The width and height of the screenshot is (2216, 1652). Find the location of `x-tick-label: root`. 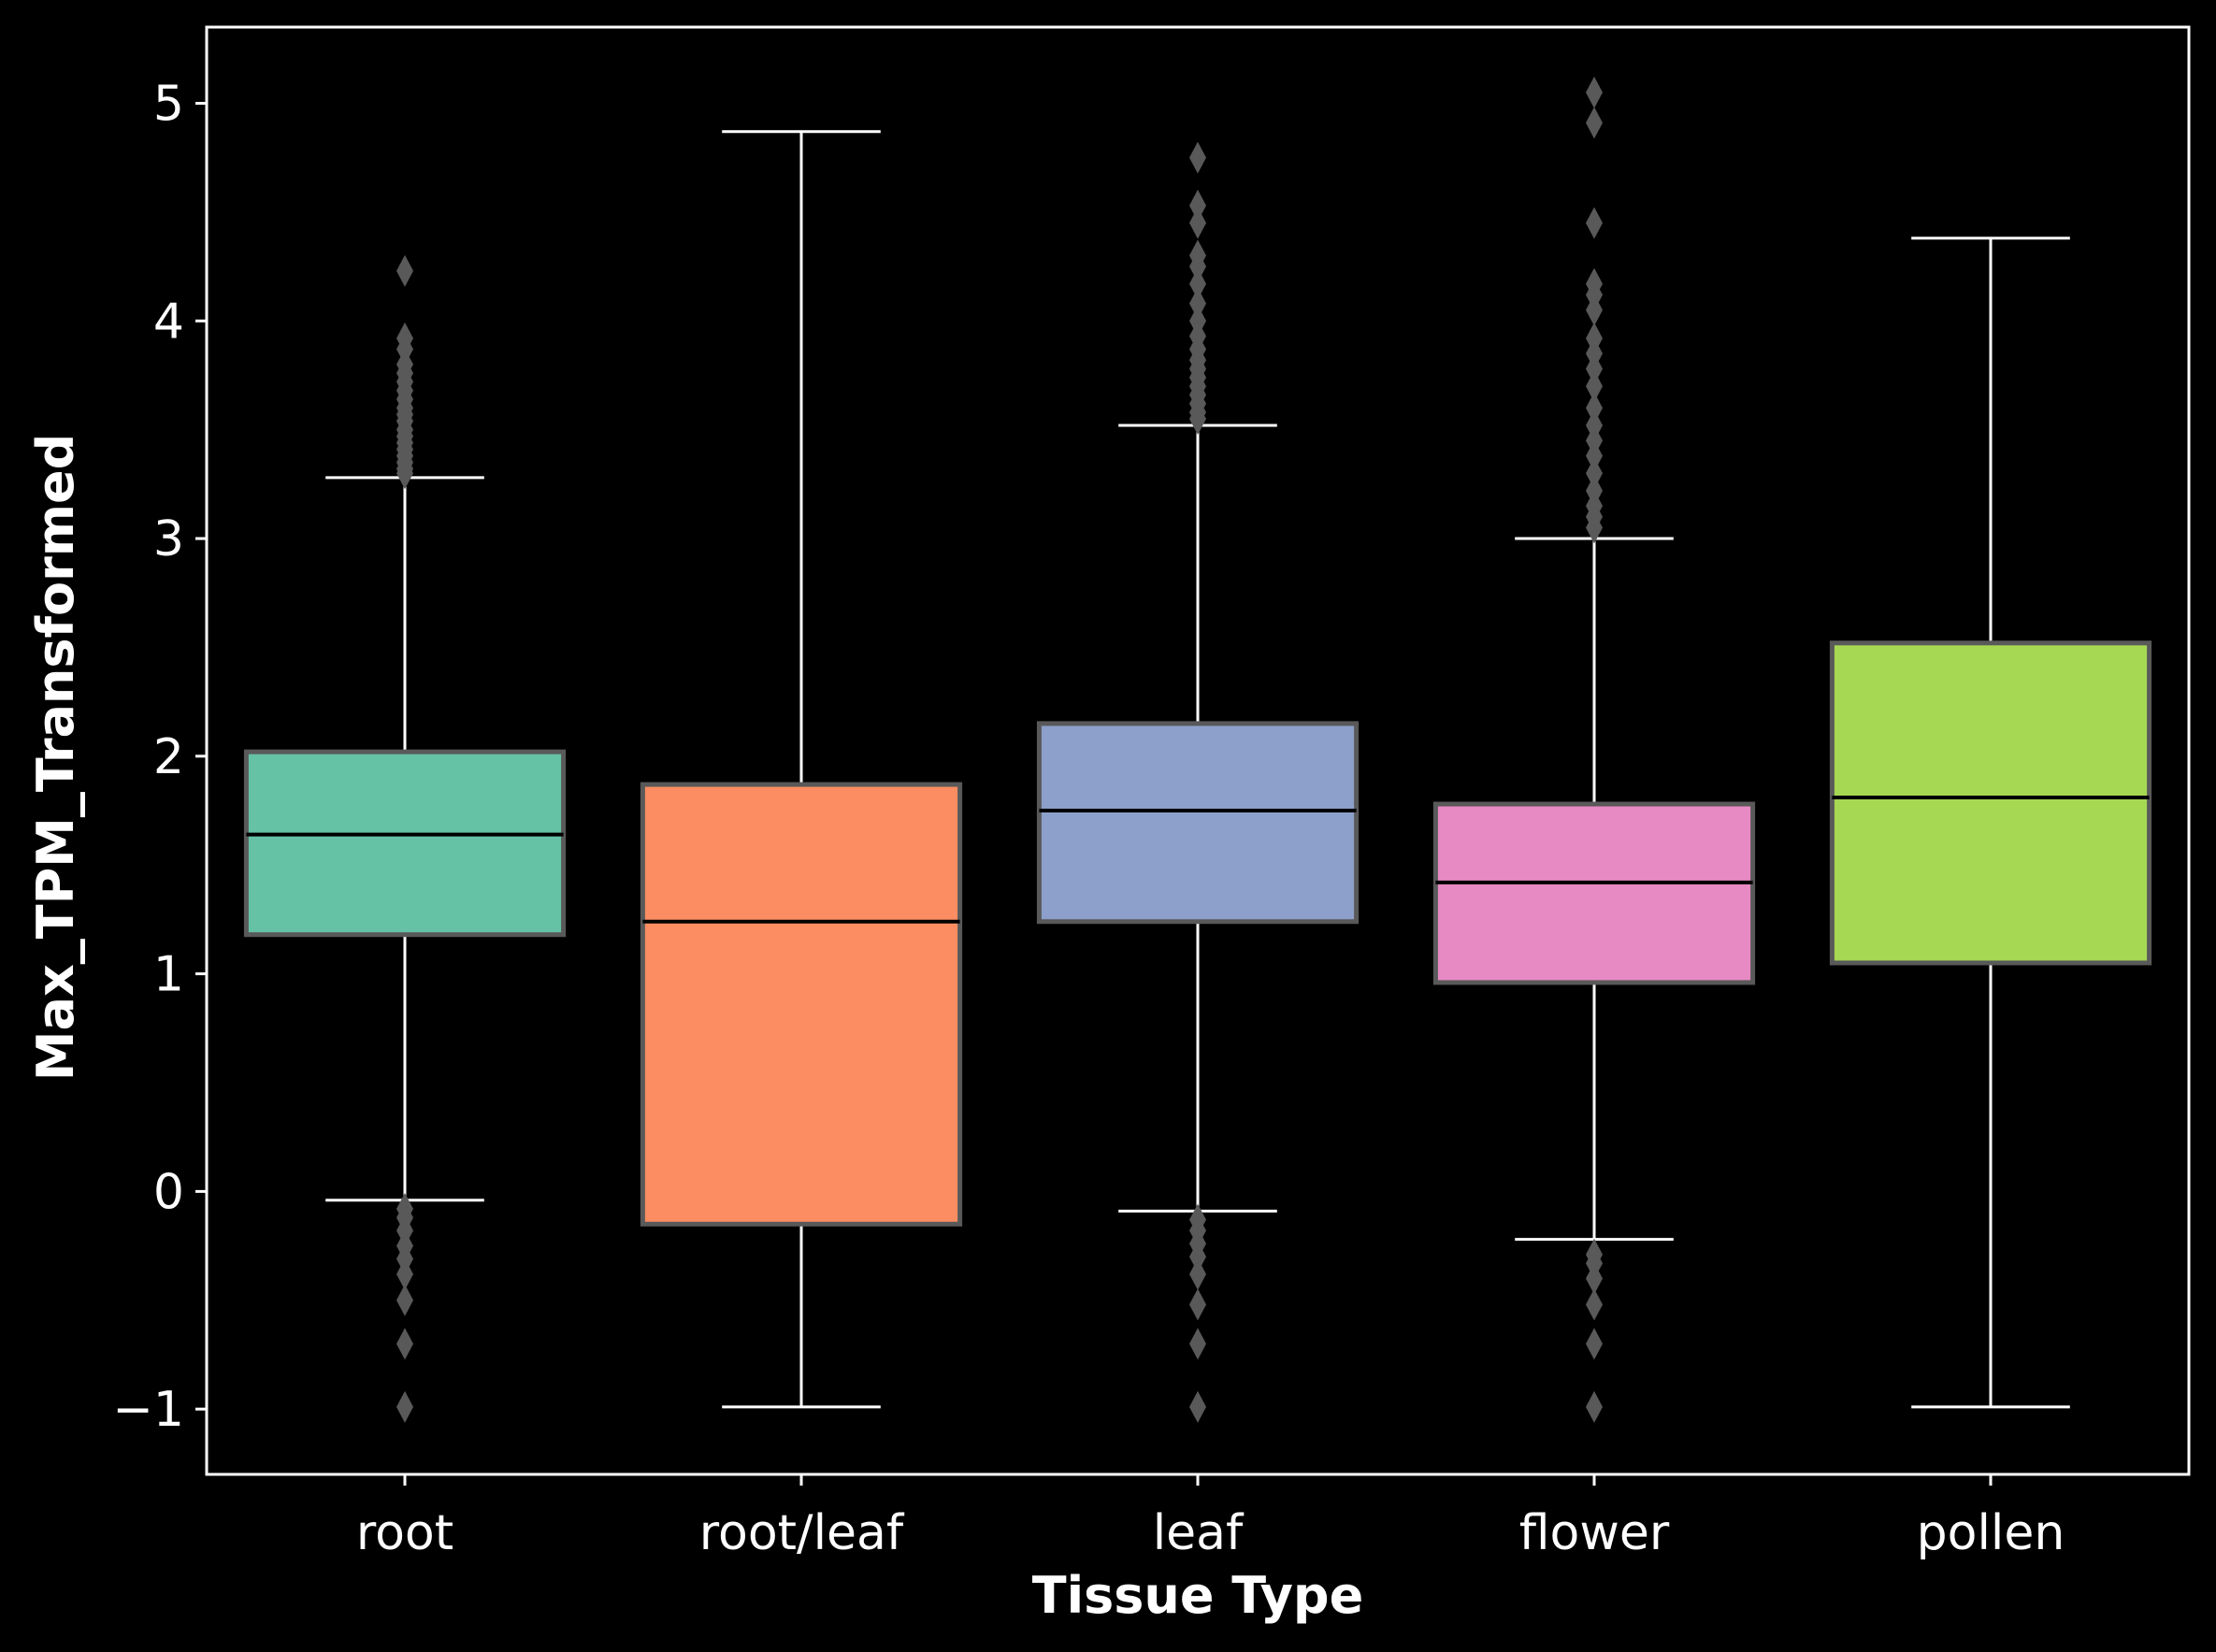

x-tick-label: root is located at coordinates (405, 1533).